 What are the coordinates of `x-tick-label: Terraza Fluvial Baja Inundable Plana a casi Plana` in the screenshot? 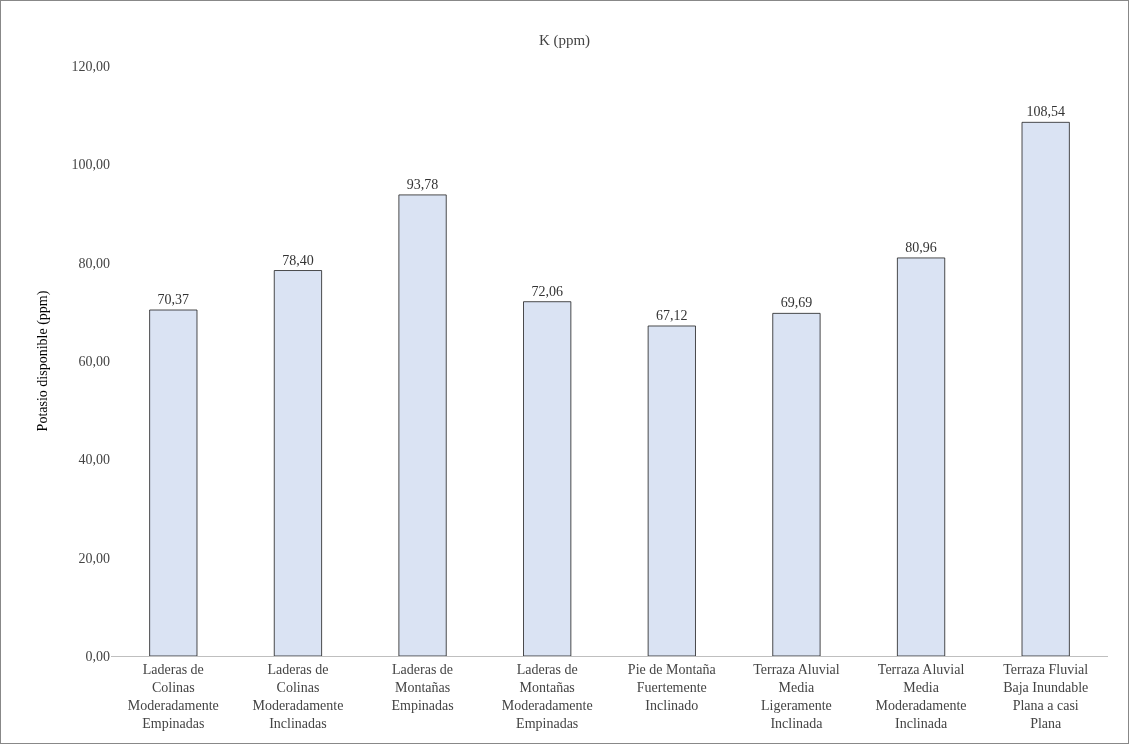 It's located at (1046, 696).